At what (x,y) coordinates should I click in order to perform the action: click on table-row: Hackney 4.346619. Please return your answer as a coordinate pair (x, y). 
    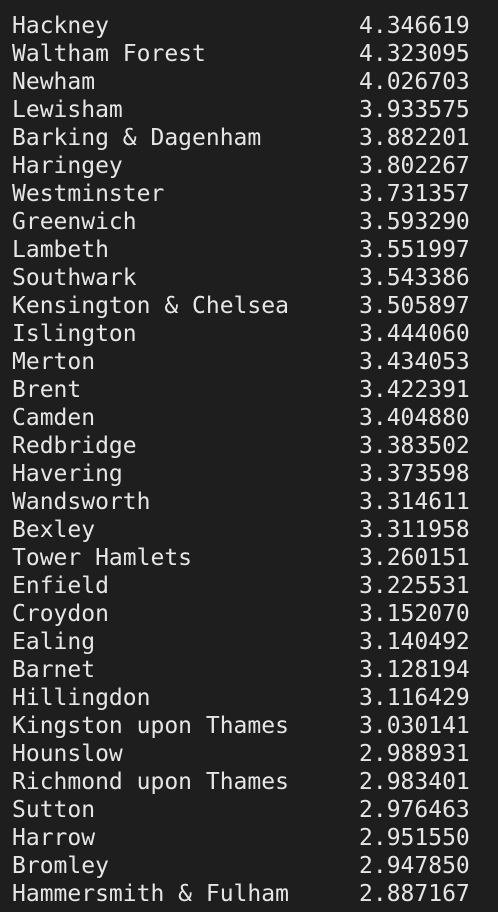
    Looking at the image, I should click on (255, 26).